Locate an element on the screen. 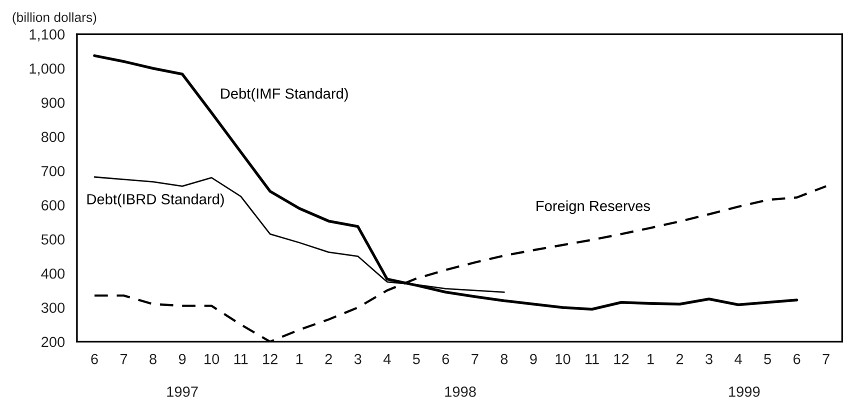 This screenshot has height=402, width=855. text: 1999 is located at coordinates (744, 391).